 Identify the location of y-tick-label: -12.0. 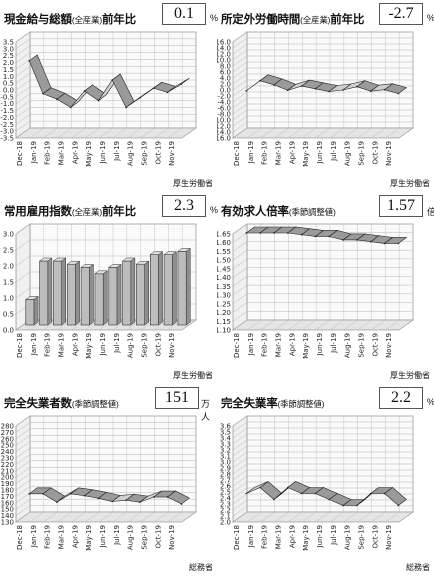
(224, 127).